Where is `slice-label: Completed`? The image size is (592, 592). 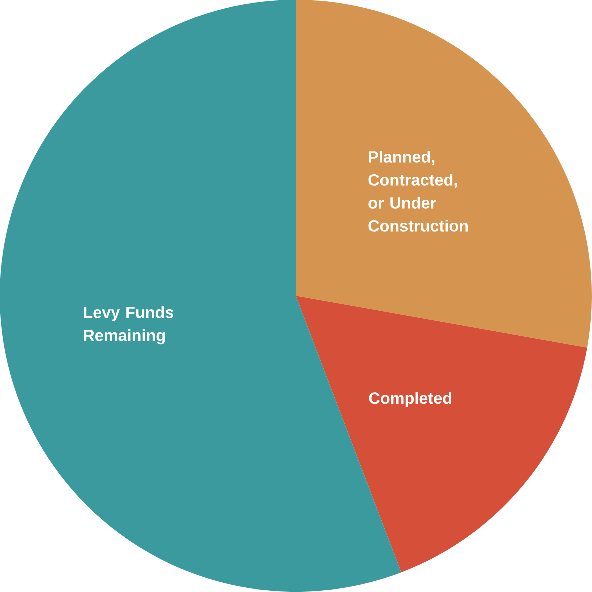 slice-label: Completed is located at coordinates (410, 400).